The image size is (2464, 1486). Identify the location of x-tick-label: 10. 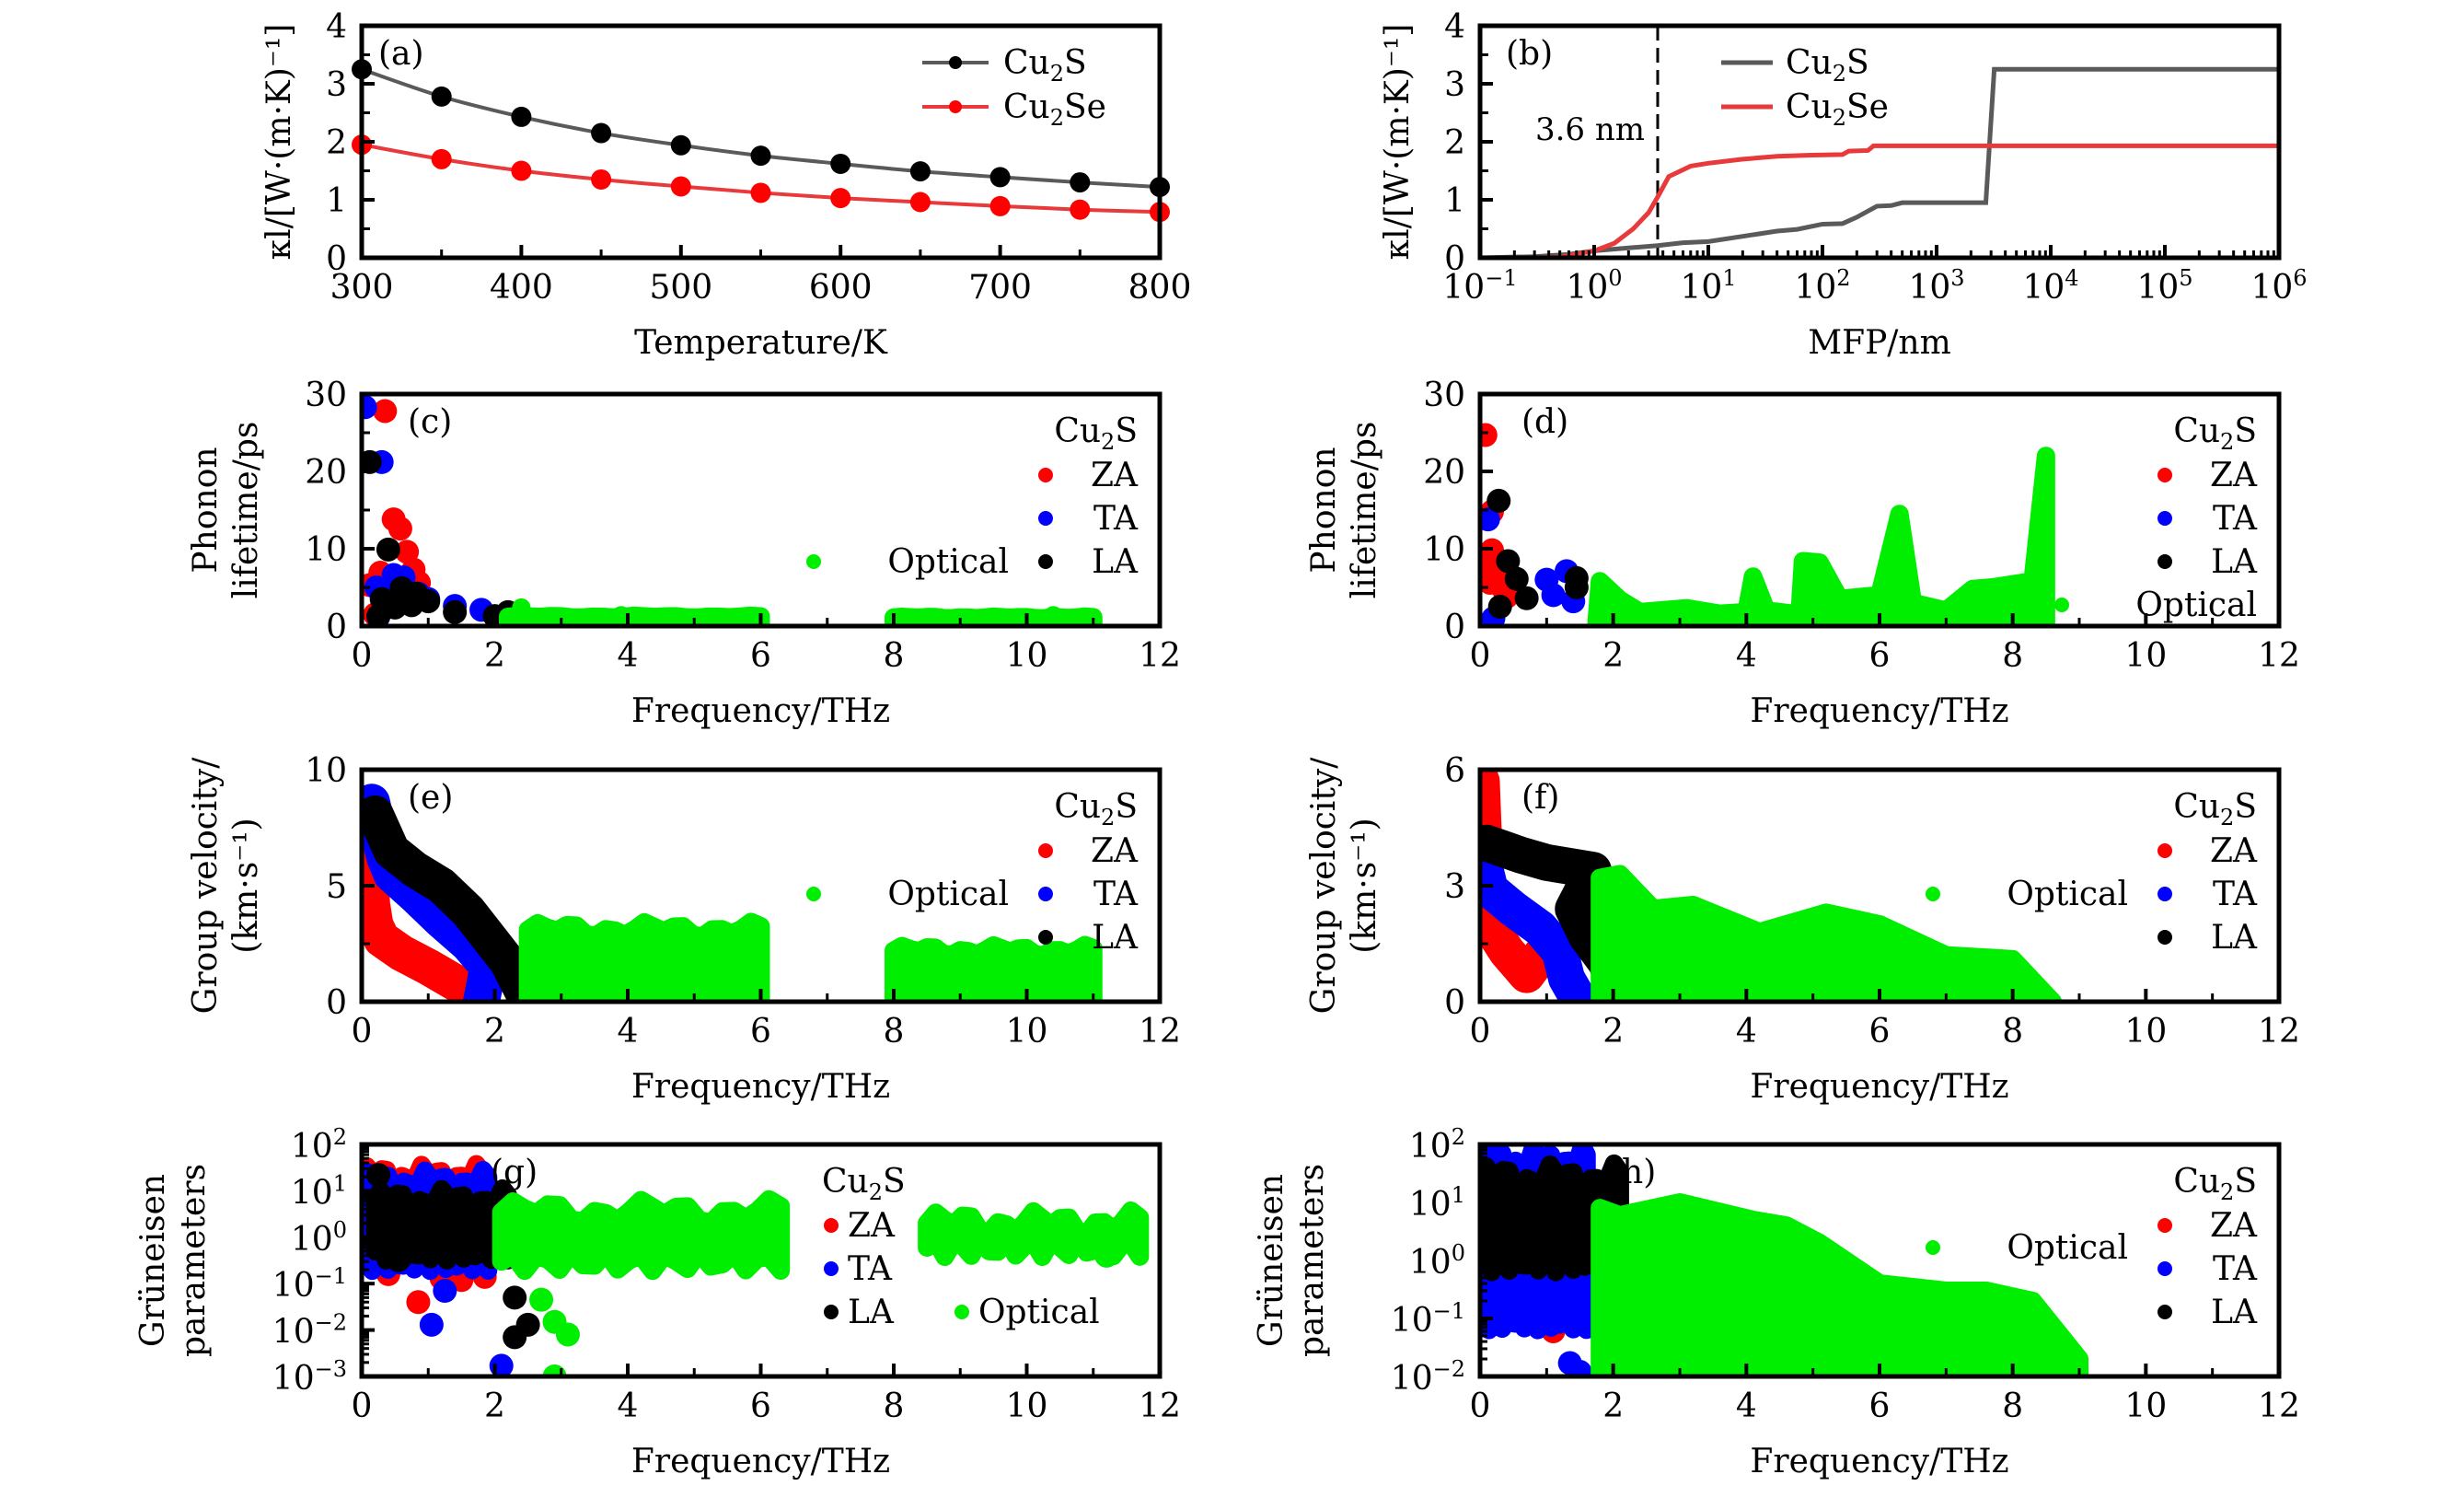
(2145, 1406).